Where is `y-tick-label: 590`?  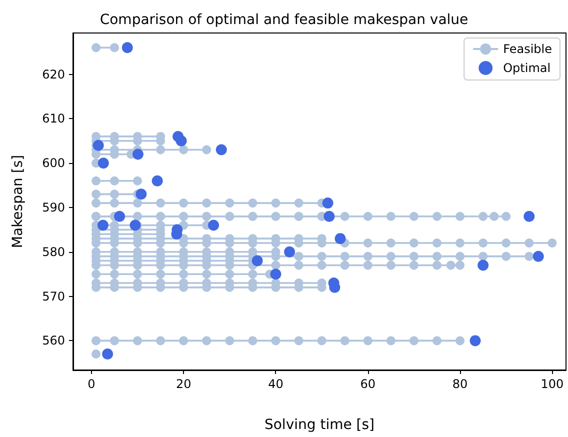
y-tick-label: 590 is located at coordinates (53, 207).